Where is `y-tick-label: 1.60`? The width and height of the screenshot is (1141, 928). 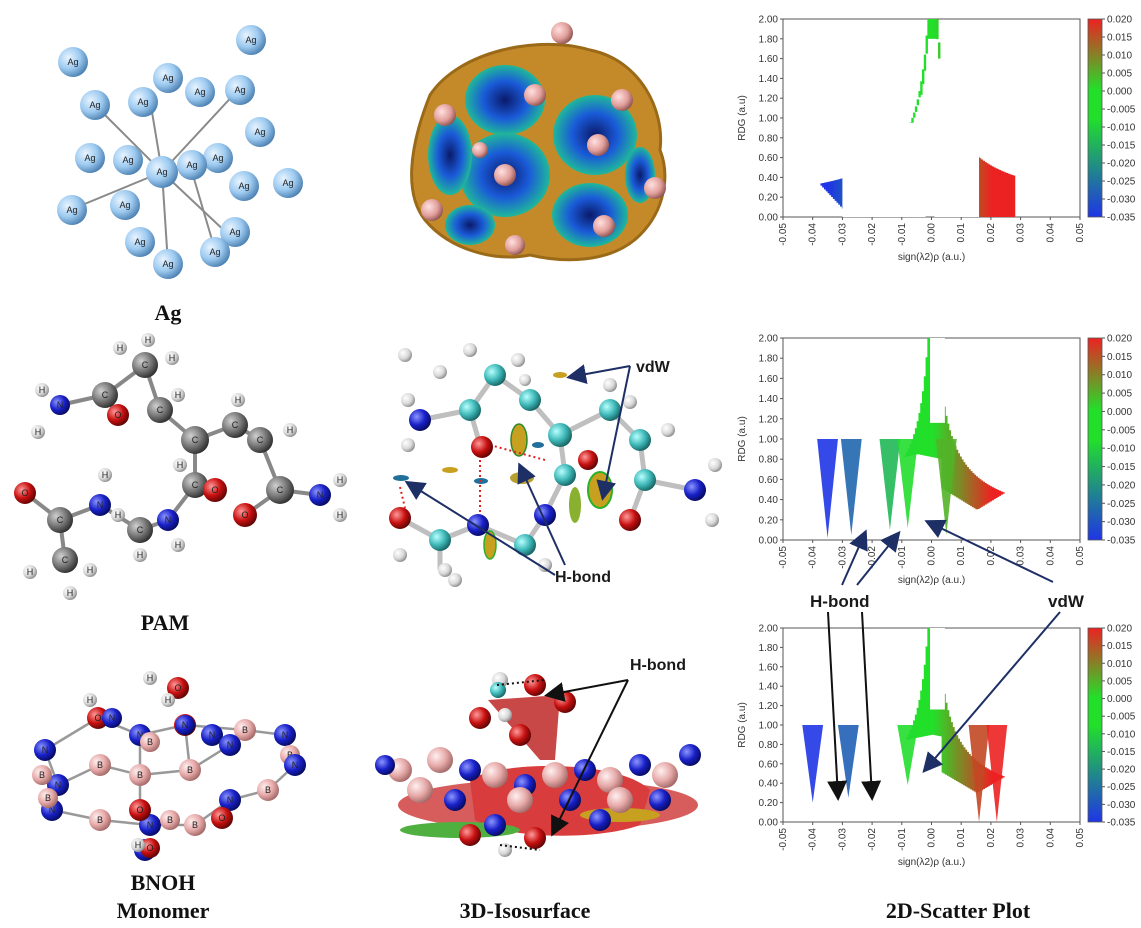 y-tick-label: 1.60 is located at coordinates (769, 59).